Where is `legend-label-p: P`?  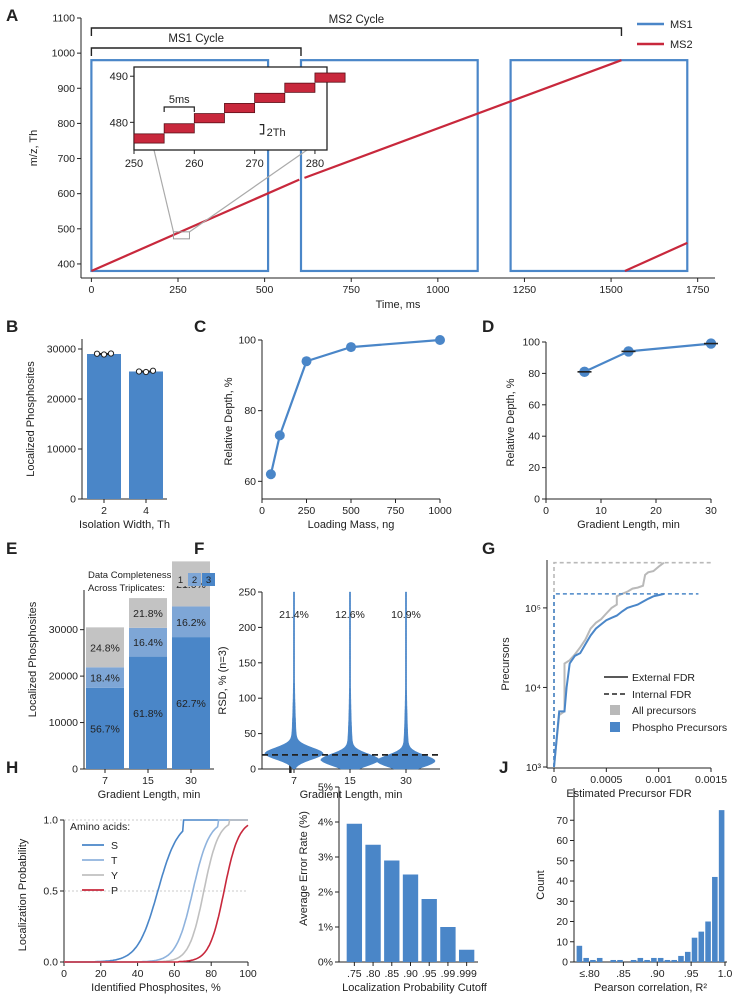 legend-label-p: P is located at coordinates (114, 891).